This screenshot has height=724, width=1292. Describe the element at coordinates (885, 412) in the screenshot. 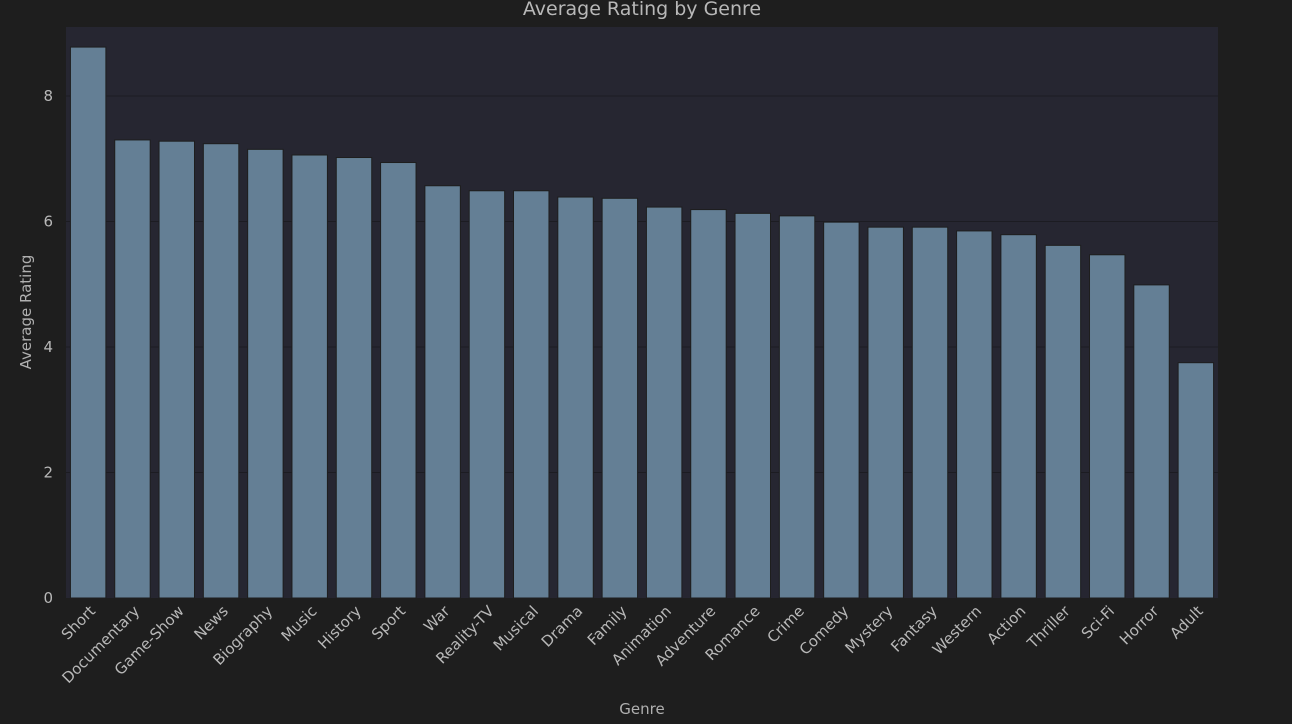

I see `bar-mystery` at that location.